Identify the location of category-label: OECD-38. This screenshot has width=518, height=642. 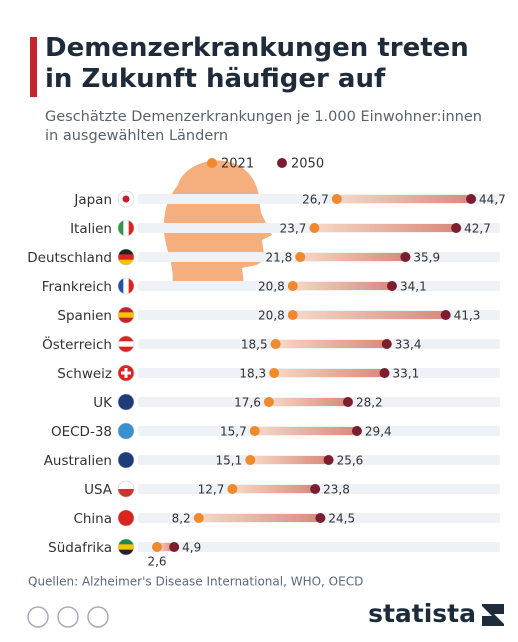
(81, 432).